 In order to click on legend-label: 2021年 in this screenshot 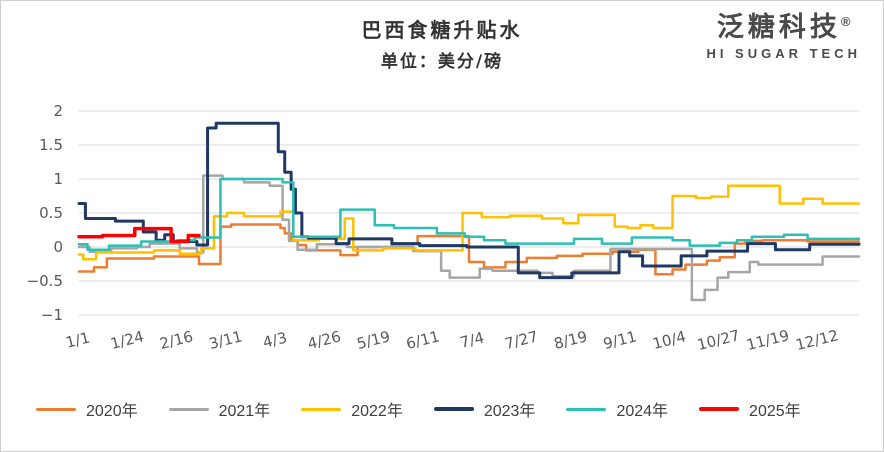, I will do `click(244, 411)`.